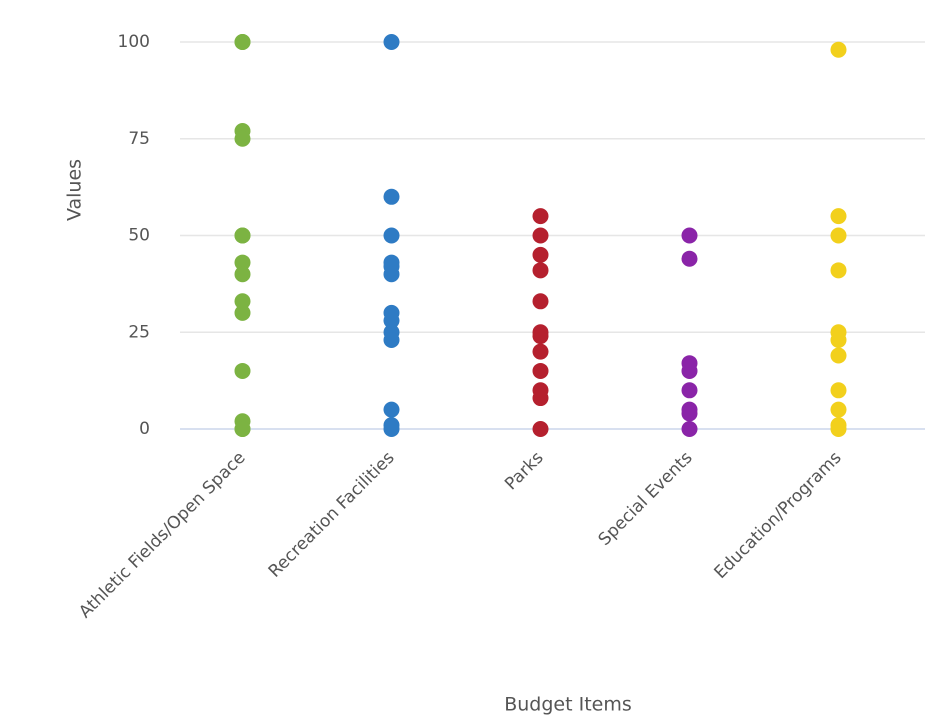  What do you see at coordinates (134, 42) in the screenshot?
I see `y-tick-label: 100` at bounding box center [134, 42].